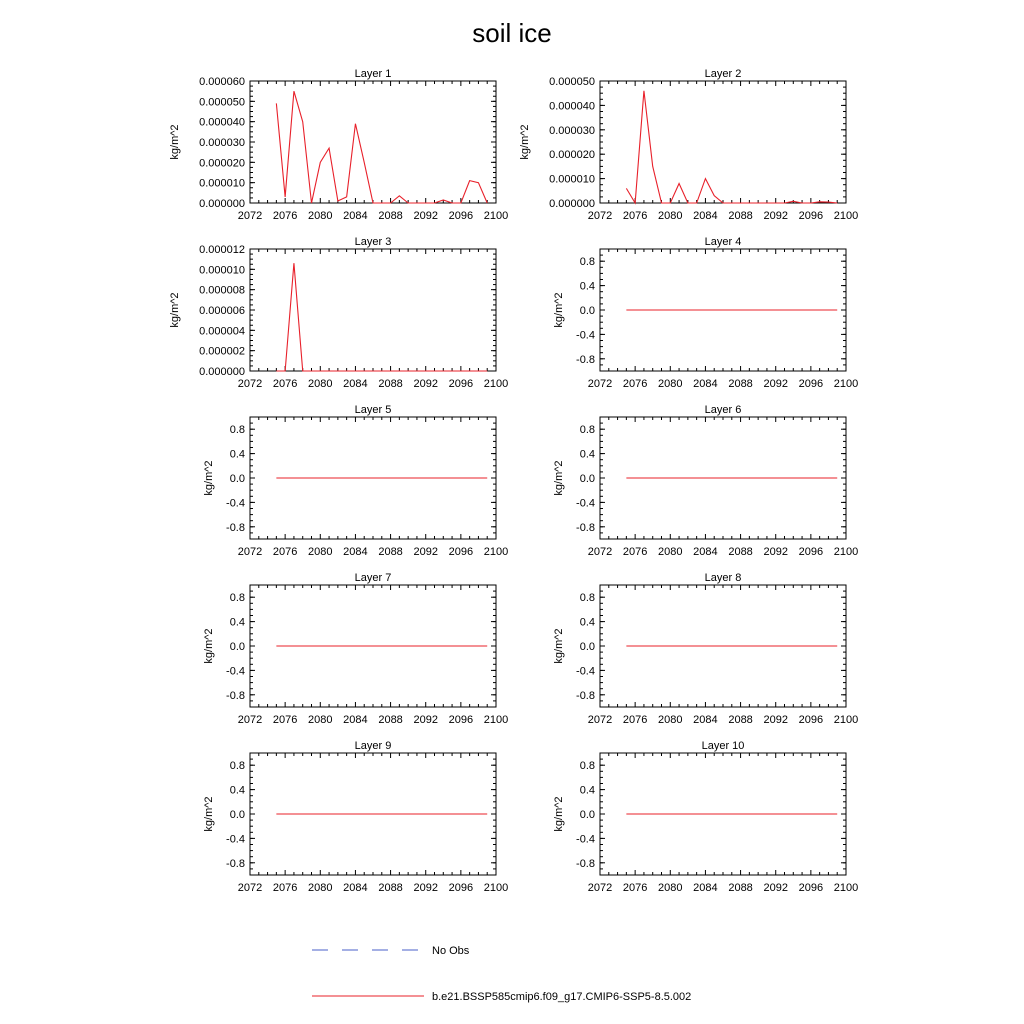 This screenshot has width=1024, height=1024. Describe the element at coordinates (451, 951) in the screenshot. I see `legend-label: No Obs` at that location.